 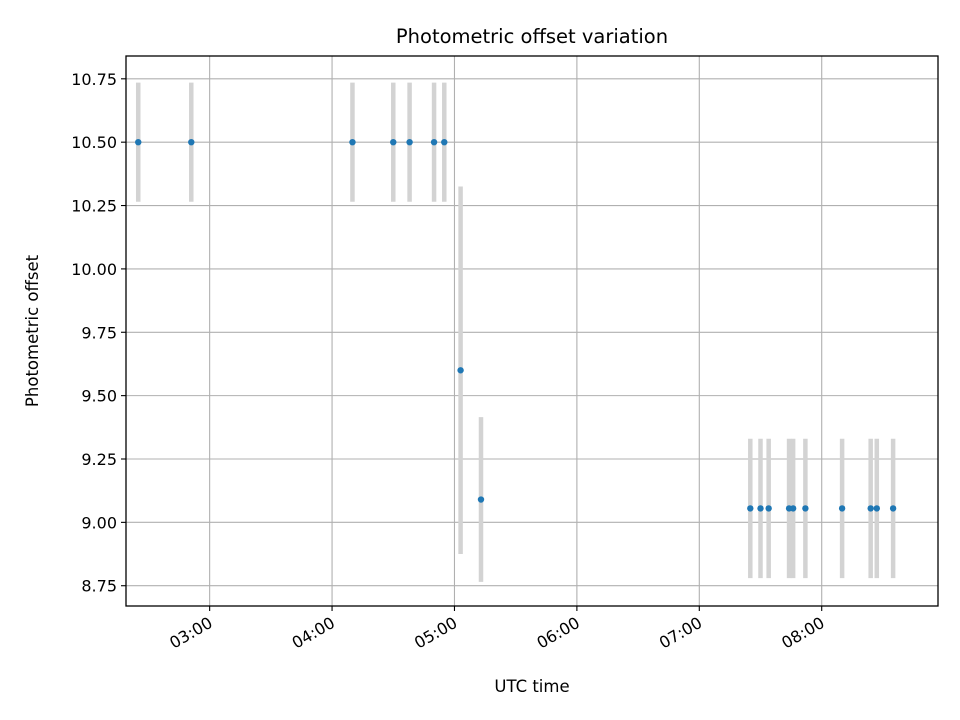 What do you see at coordinates (99, 332) in the screenshot?
I see `y-tick-label: 9.75` at bounding box center [99, 332].